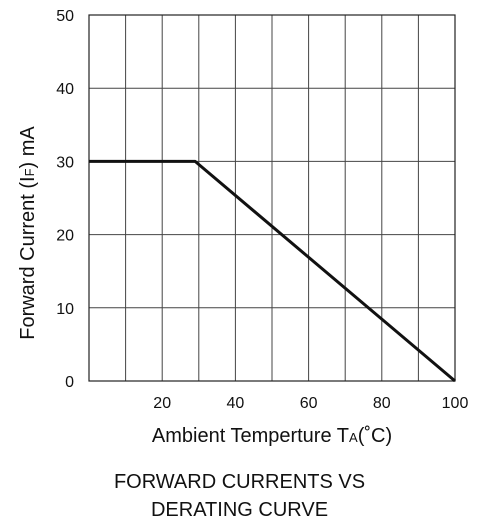  I want to click on chart-caption-line-1: FORWARD CURRENTS VS, so click(239, 482).